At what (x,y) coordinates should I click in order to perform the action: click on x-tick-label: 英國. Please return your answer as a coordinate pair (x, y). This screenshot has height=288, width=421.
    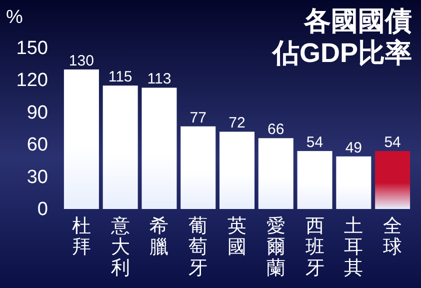
    Looking at the image, I should click on (237, 237).